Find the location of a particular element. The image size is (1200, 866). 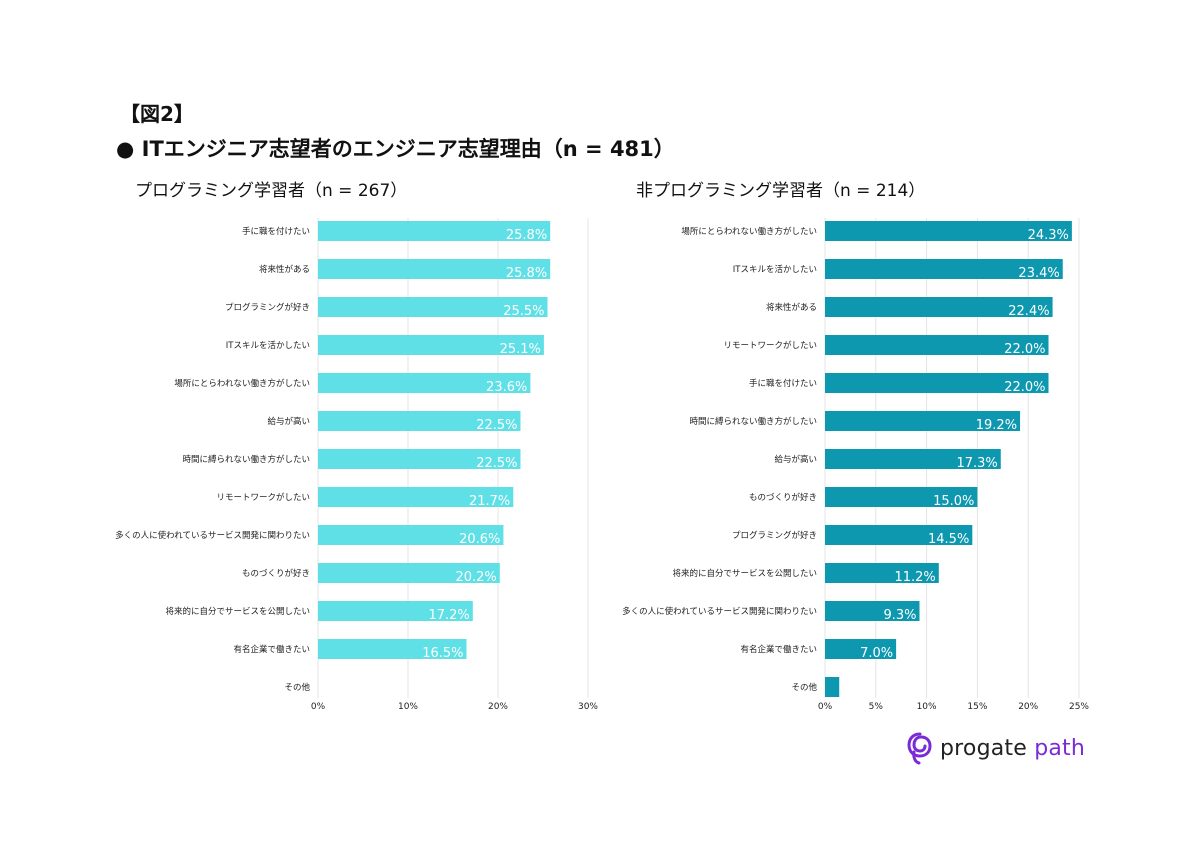

data-label: 15.0% is located at coordinates (953, 501).